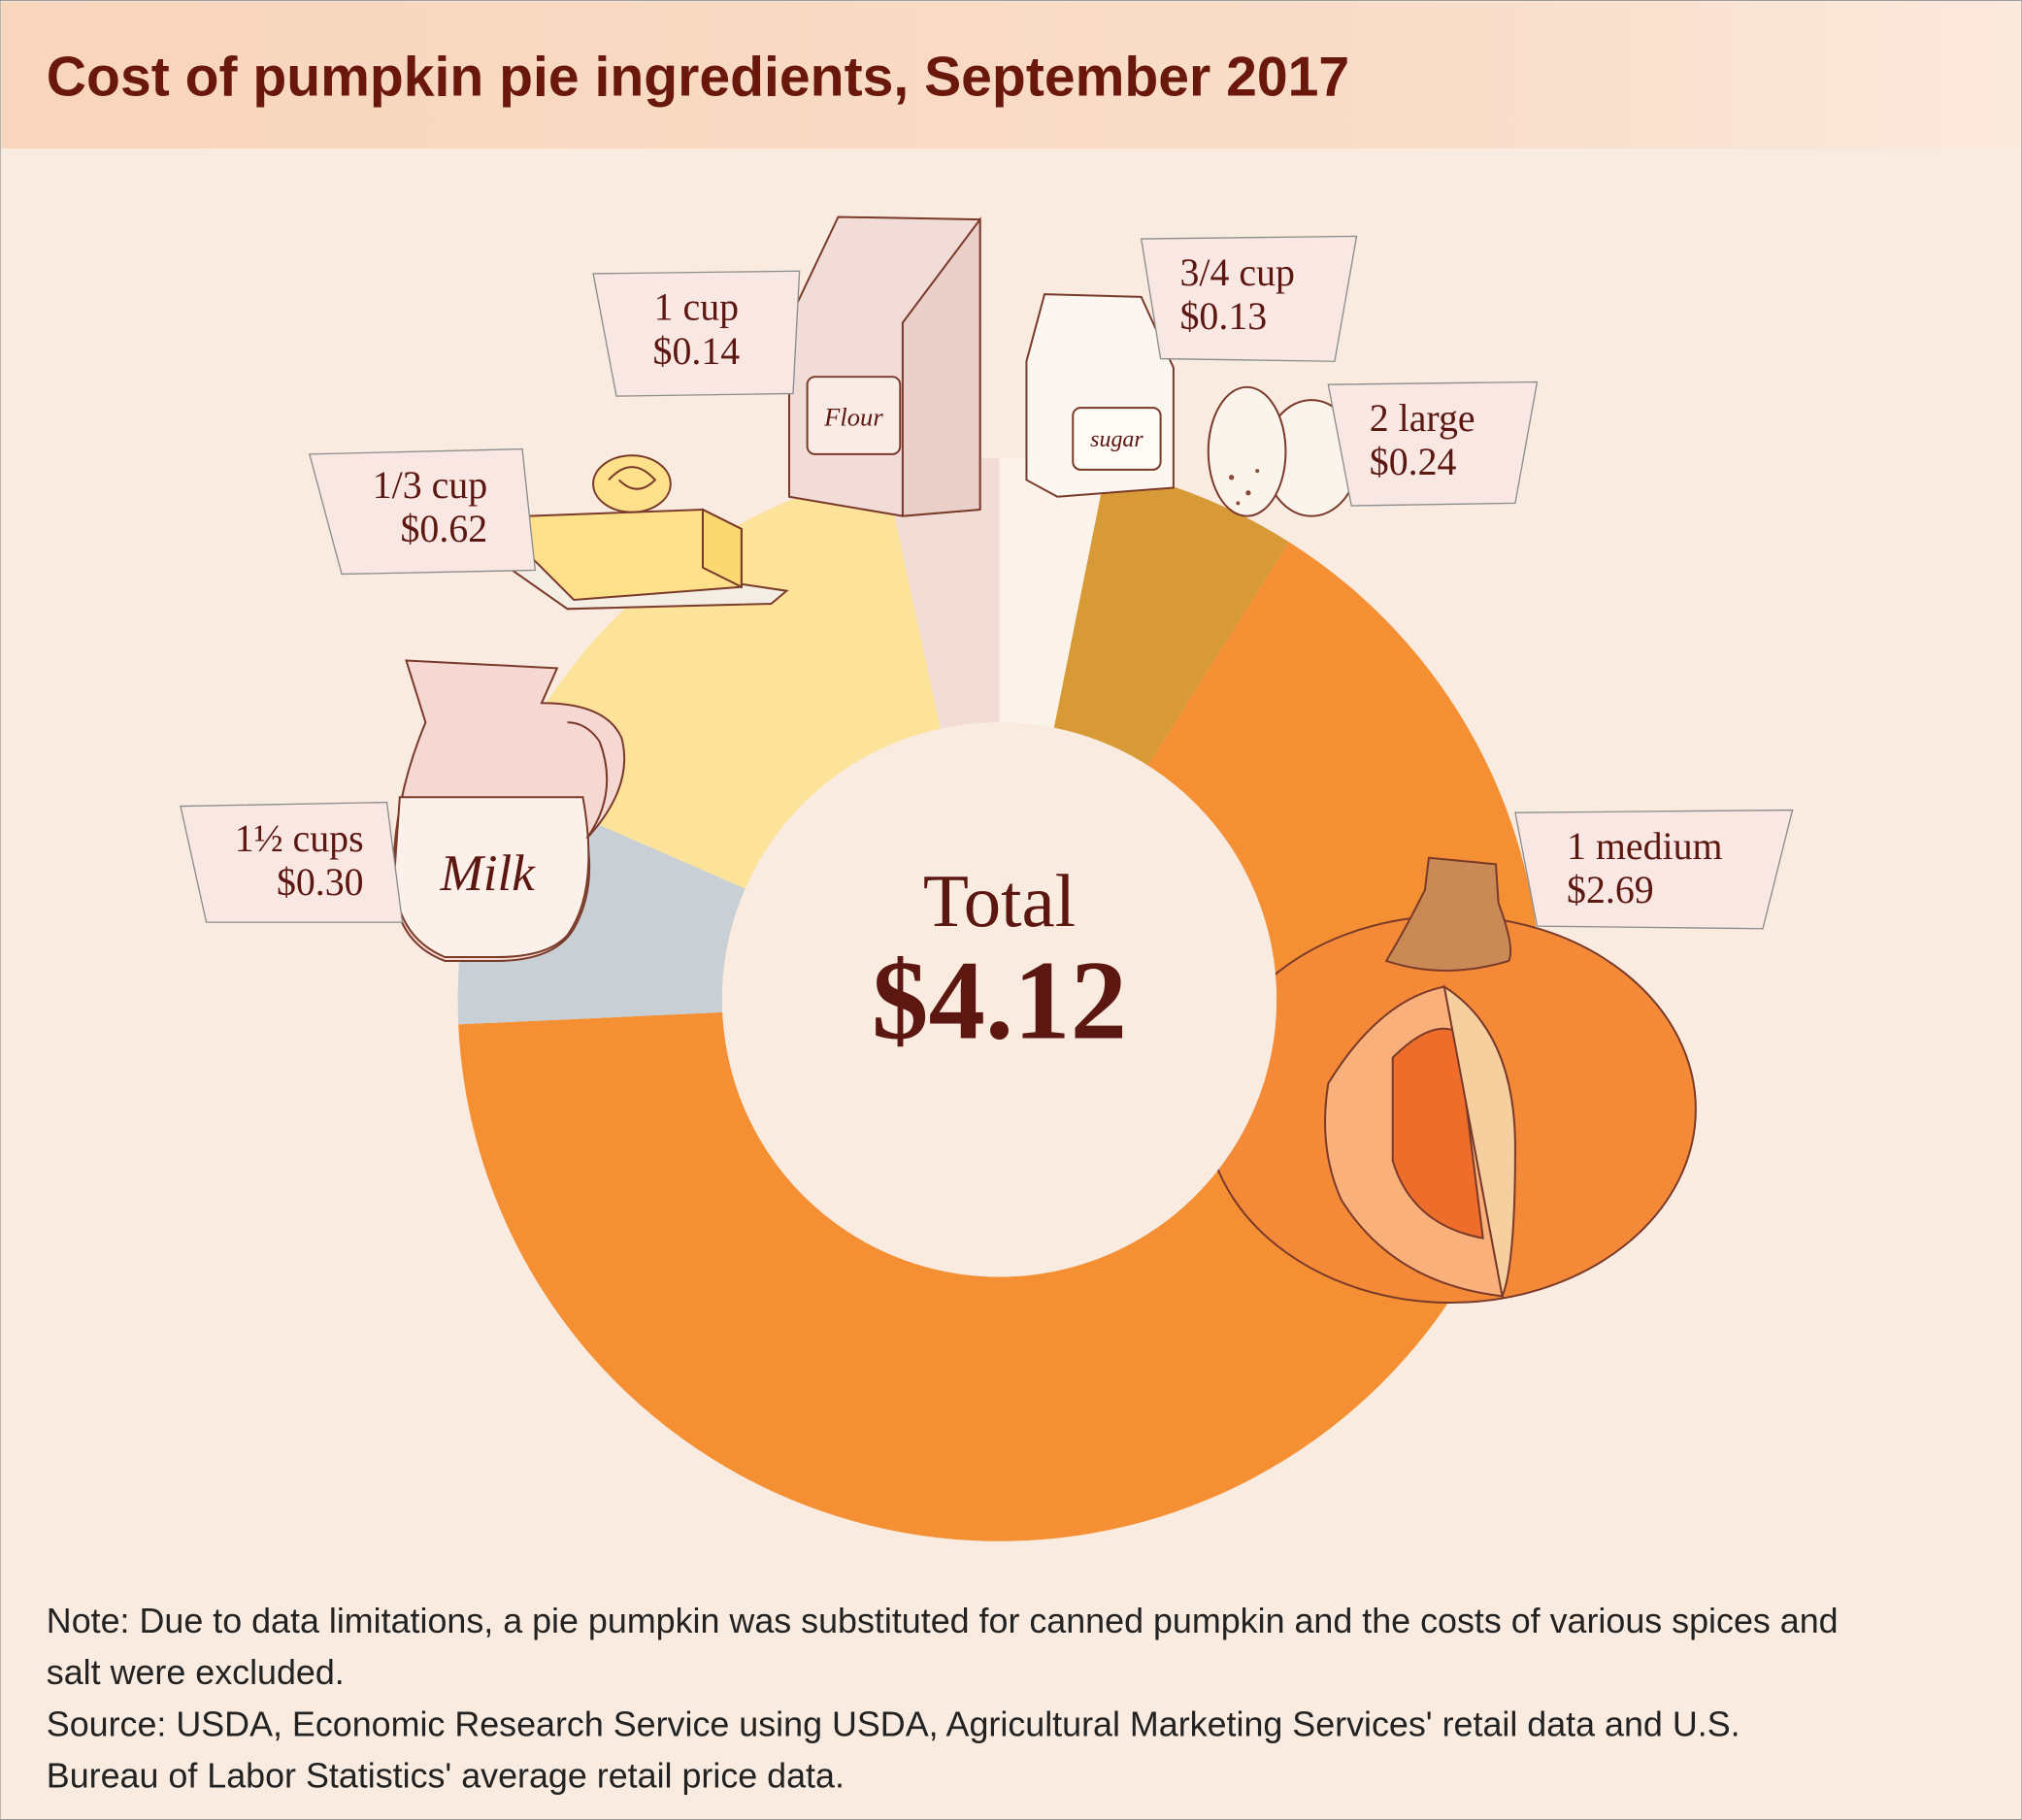 Image resolution: width=2022 pixels, height=1820 pixels. What do you see at coordinates (196, 1672) in the screenshot?
I see `note: salt were excluded.` at bounding box center [196, 1672].